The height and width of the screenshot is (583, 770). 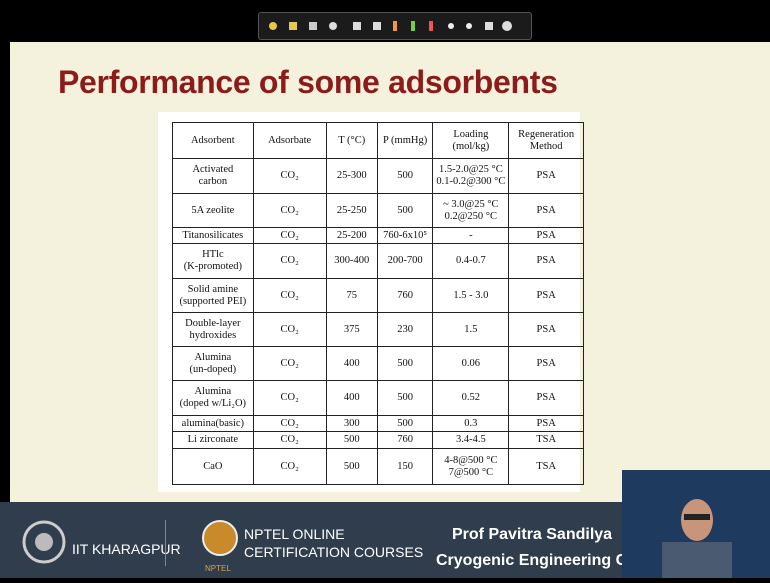 I want to click on table-cell: HTlc (K-promoted), so click(x=213, y=261).